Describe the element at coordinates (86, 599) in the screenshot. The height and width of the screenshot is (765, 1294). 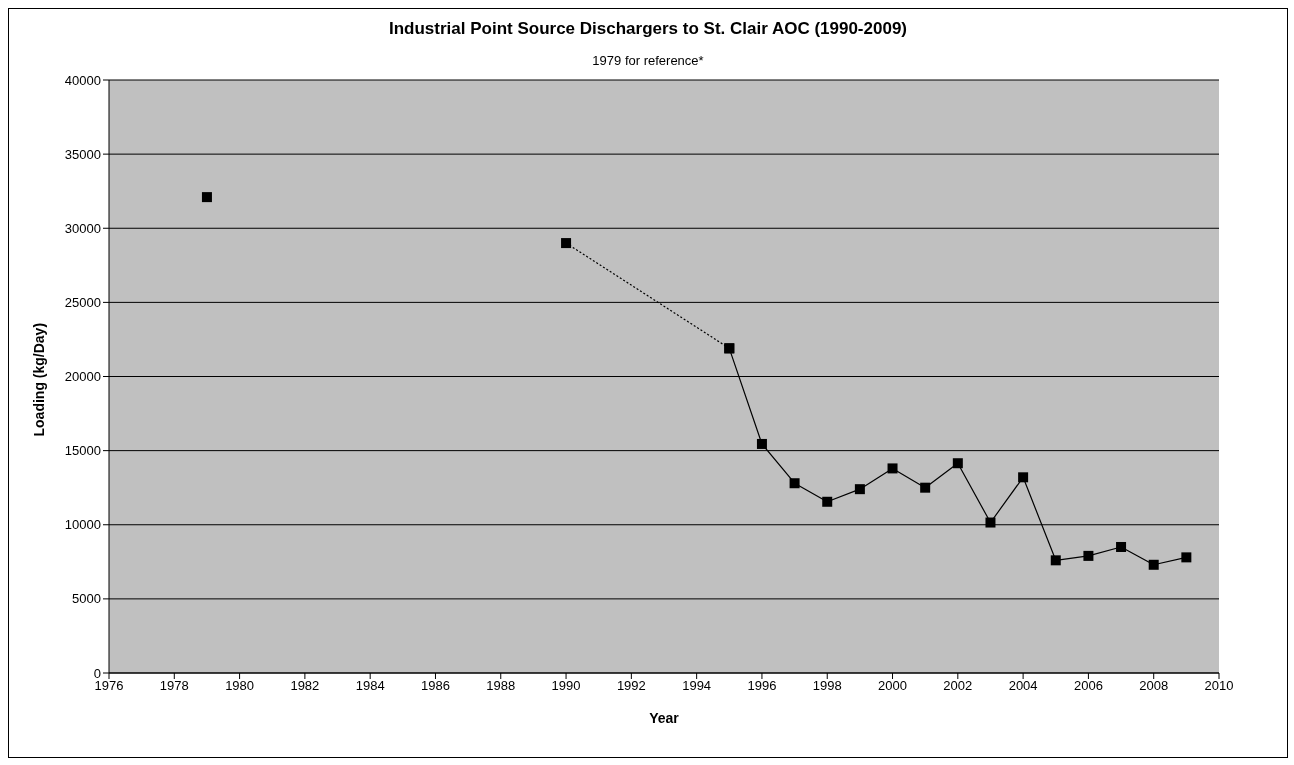
I see `y-tick-label: 5000` at that location.